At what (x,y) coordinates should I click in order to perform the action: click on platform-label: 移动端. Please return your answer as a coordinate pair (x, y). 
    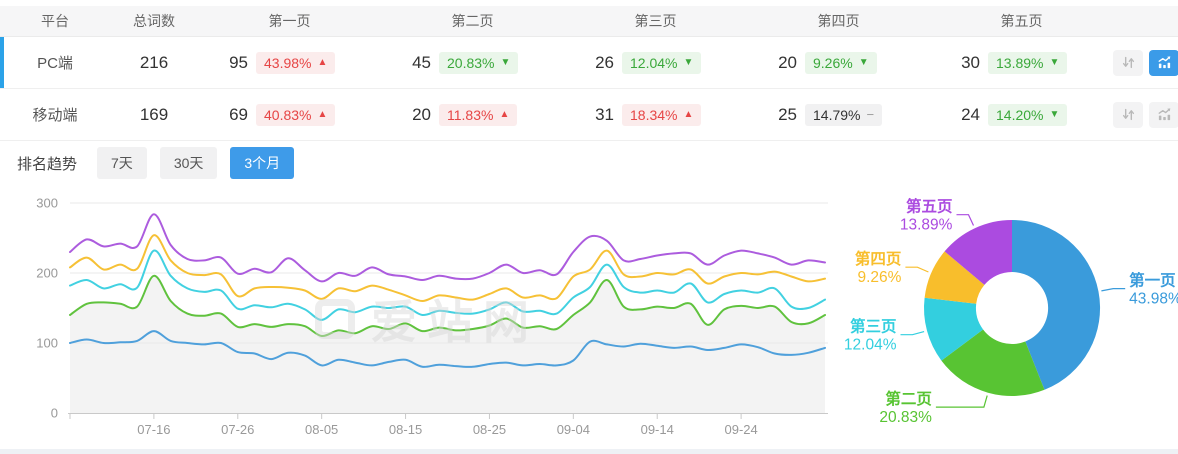
    Looking at the image, I should click on (55, 115).